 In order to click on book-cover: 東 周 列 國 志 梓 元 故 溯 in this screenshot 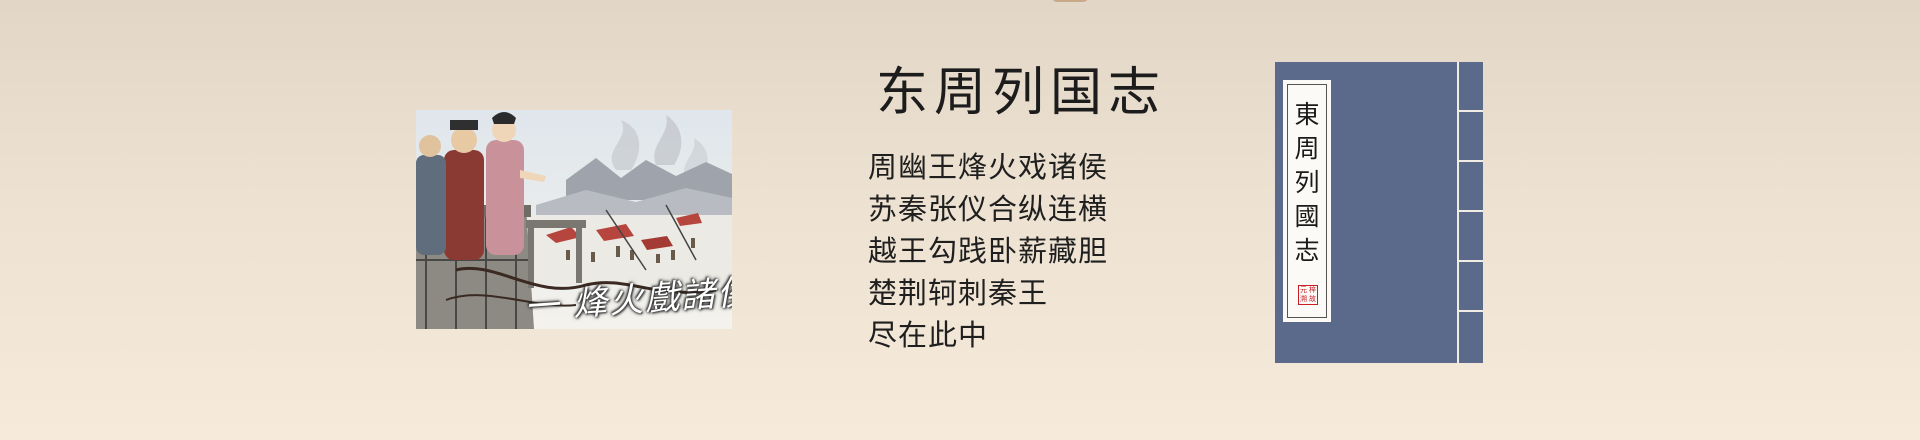, I will do `click(1379, 212)`.